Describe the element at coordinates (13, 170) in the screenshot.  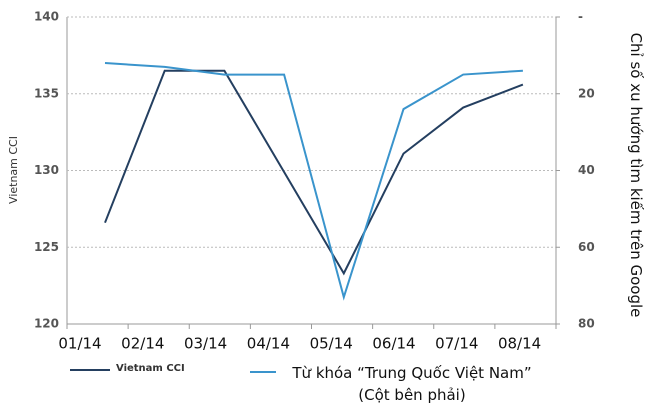
I see `y-axis-label: Vietnam CCI` at that location.